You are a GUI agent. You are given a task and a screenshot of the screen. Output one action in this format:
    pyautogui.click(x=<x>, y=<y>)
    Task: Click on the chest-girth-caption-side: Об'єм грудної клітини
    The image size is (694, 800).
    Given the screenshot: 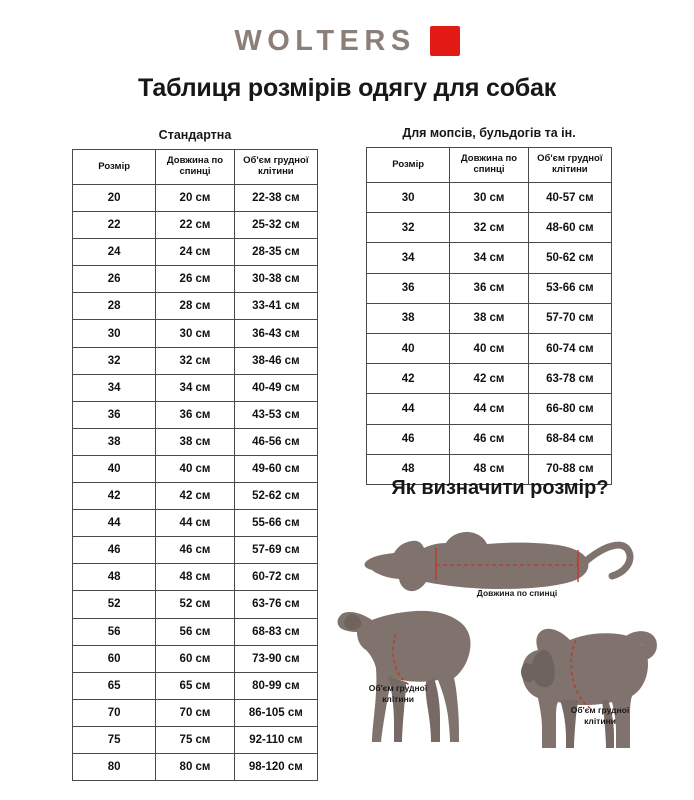 What is the action you would take?
    pyautogui.click(x=398, y=693)
    